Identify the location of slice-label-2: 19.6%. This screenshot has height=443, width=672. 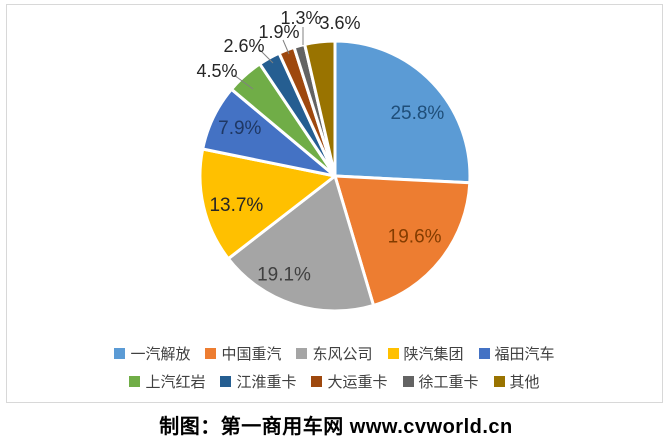
(415, 237).